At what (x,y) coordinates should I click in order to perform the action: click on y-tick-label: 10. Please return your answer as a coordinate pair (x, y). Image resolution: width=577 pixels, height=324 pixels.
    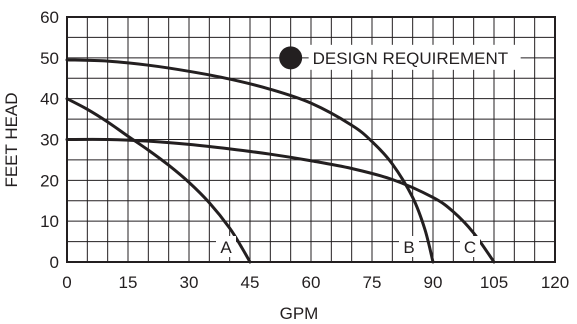
    Looking at the image, I should click on (49, 221).